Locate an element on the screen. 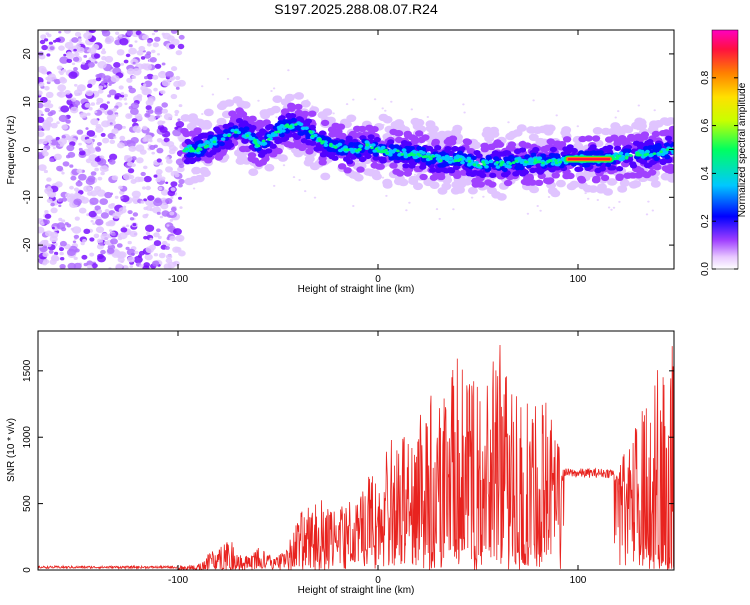 The image size is (750, 605). colorbar-tick-label: 0.2 is located at coordinates (705, 221).